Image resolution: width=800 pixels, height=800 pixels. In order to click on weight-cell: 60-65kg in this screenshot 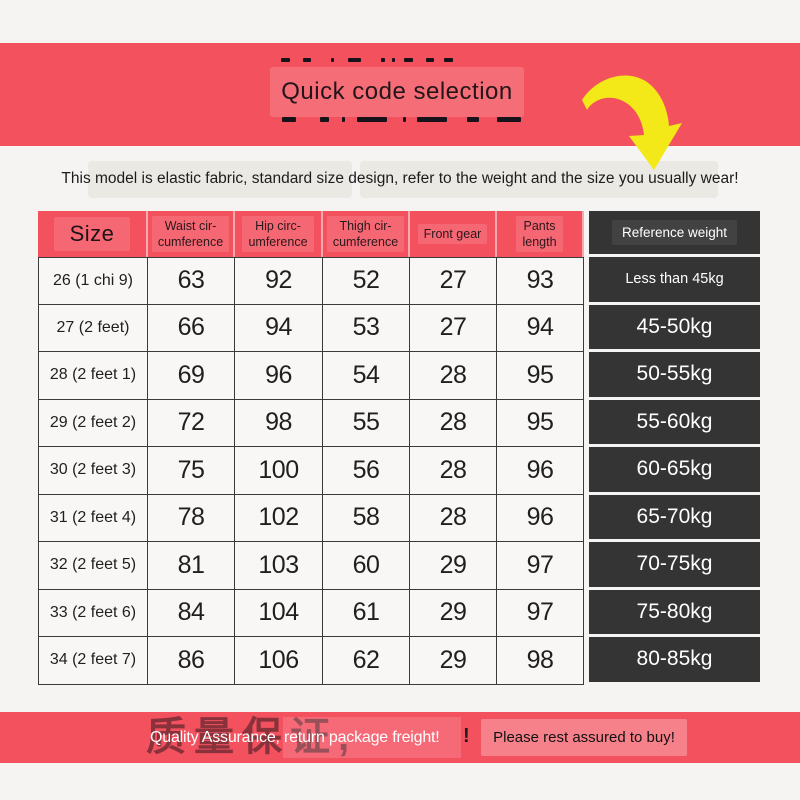, I will do `click(672, 471)`.